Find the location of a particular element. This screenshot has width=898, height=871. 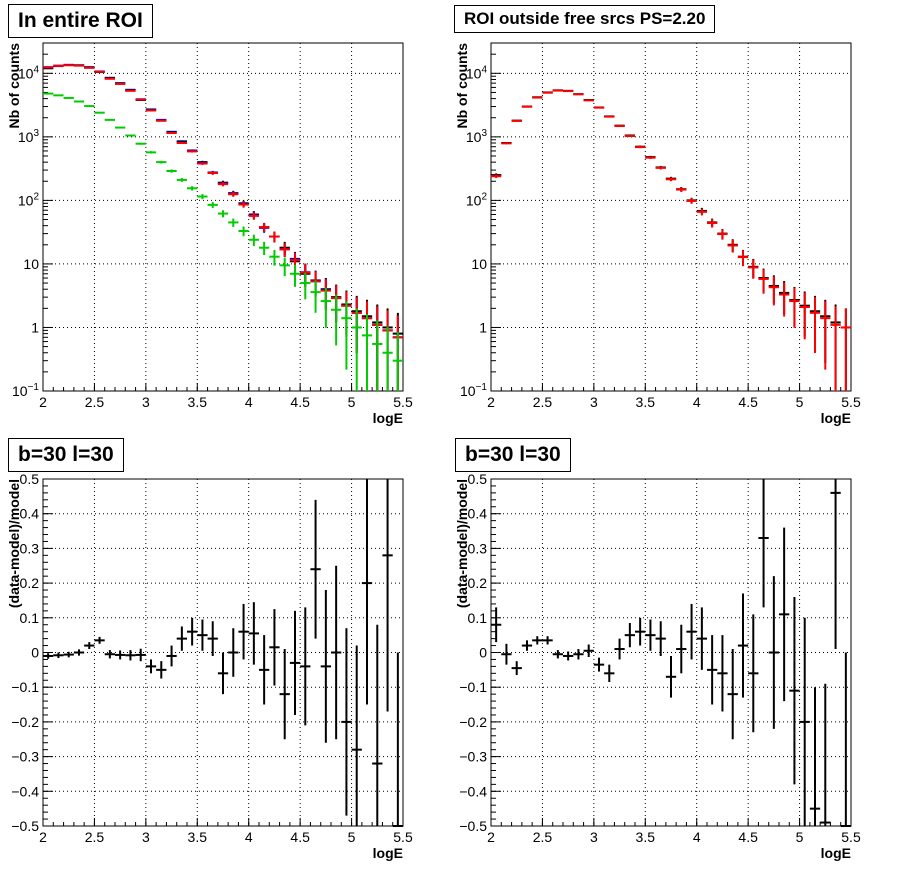

panel-title-outside-free-srcs: ROI outside free srcs PS=2.20 is located at coordinates (585, 19).